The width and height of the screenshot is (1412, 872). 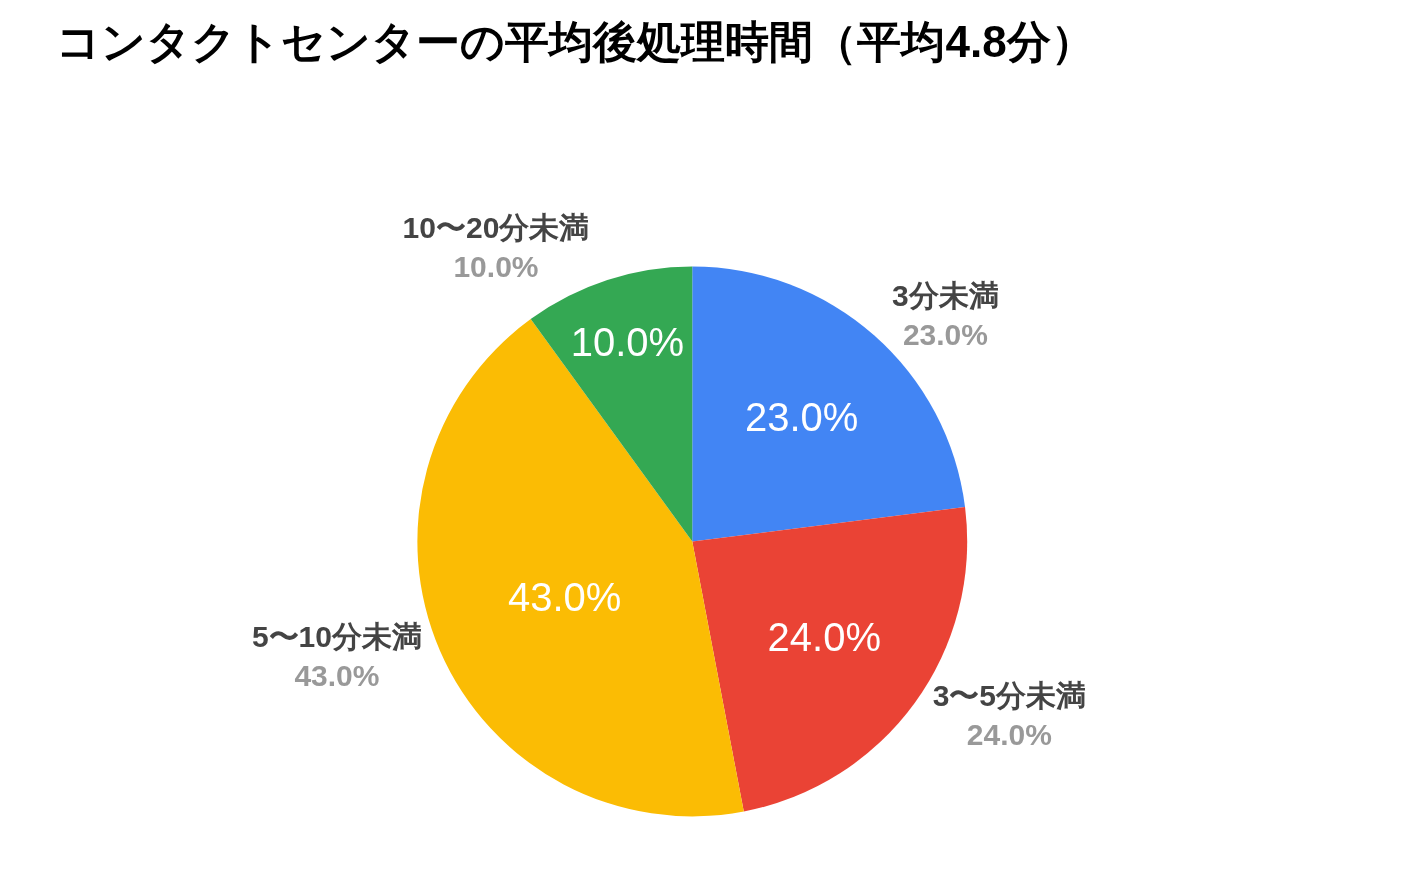 What do you see at coordinates (575, 41) in the screenshot?
I see `chart-title: コンタクトセンターの平均後処理時間（平均4.8分）` at bounding box center [575, 41].